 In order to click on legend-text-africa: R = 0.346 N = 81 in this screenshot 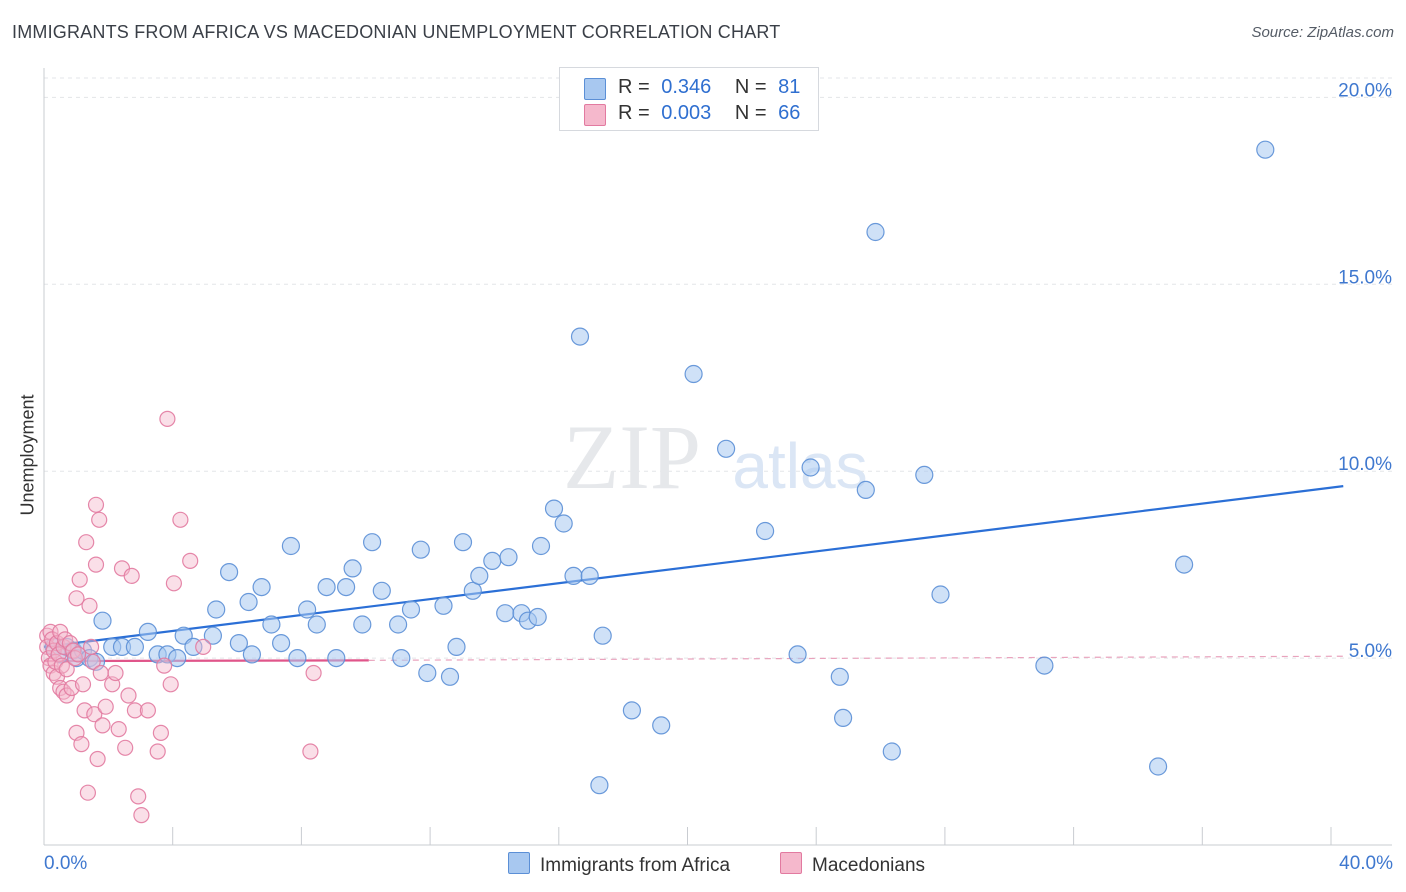, I will do `click(709, 87)`.